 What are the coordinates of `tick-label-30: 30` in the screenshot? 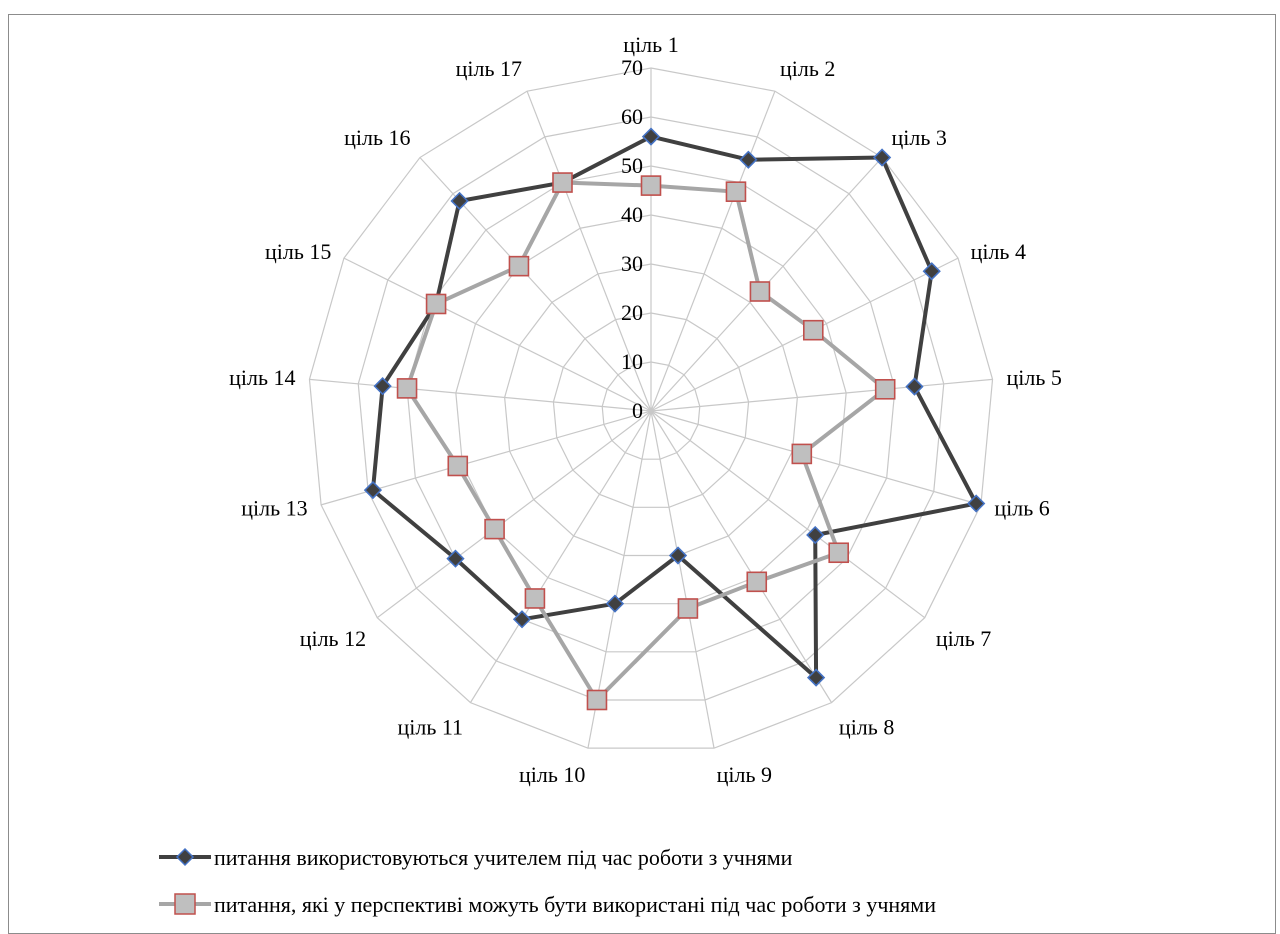 It's located at (632, 263).